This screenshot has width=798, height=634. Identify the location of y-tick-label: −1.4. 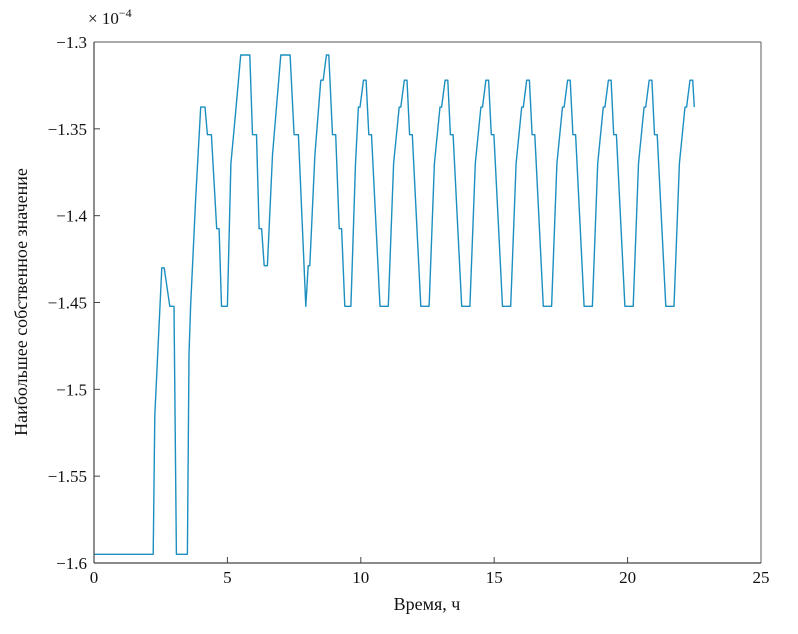
(71, 216).